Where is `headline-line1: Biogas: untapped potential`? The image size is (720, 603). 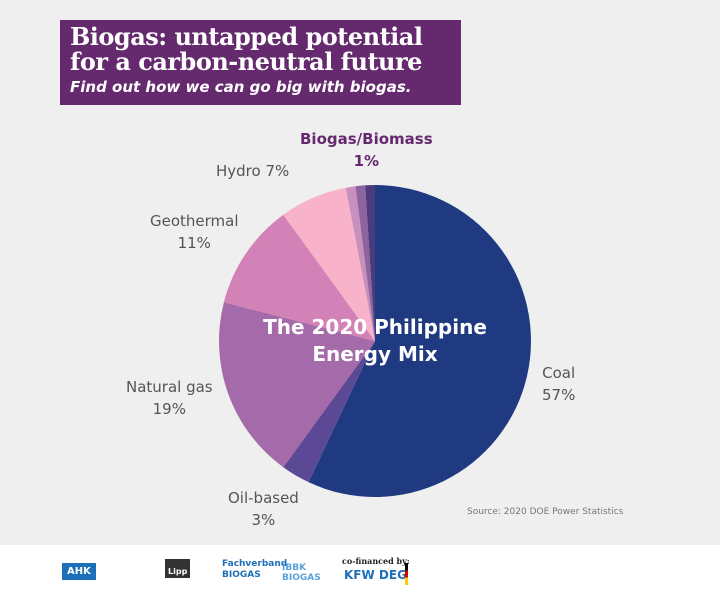 headline-line1: Biogas: untapped potential is located at coordinates (246, 36).